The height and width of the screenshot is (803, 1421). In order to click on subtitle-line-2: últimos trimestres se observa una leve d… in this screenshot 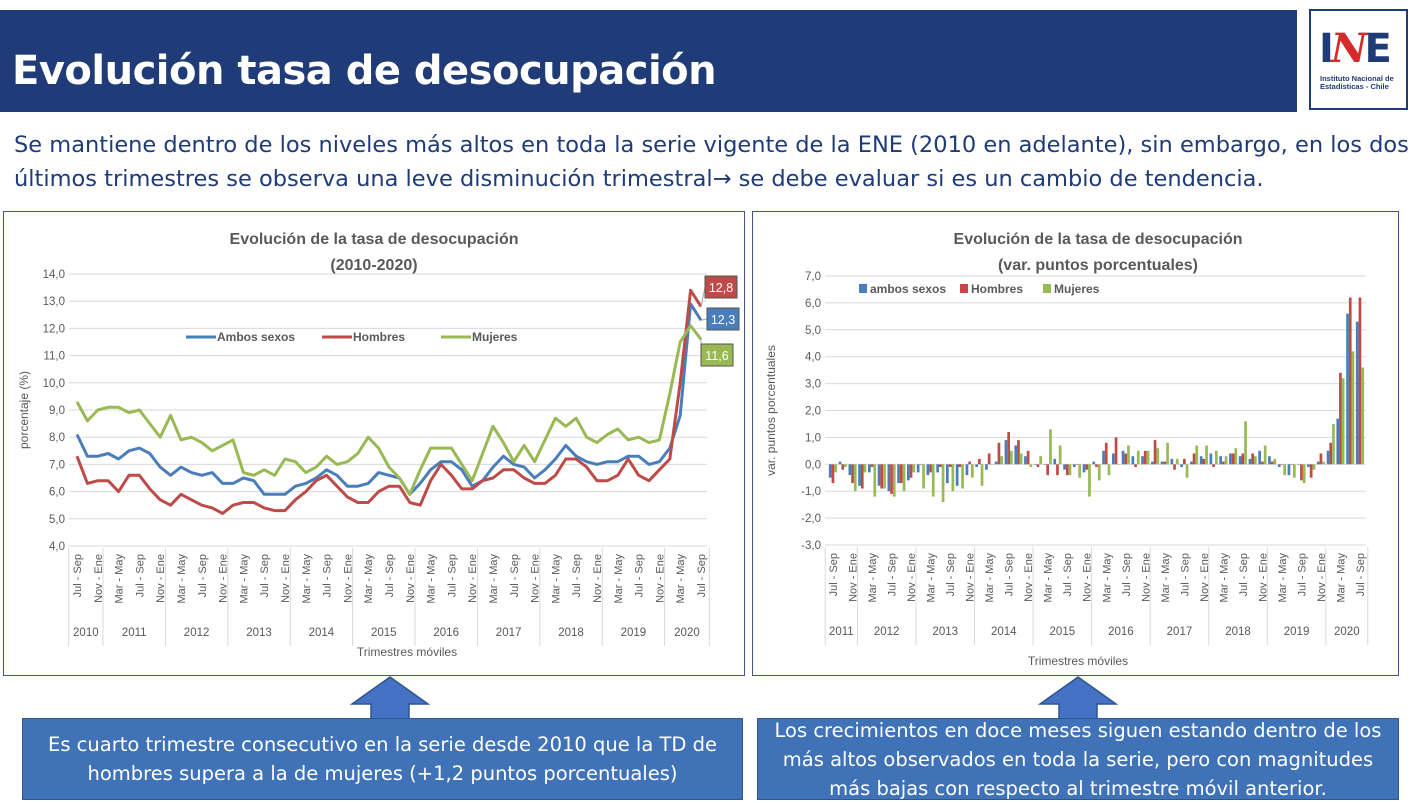, I will do `click(639, 179)`.